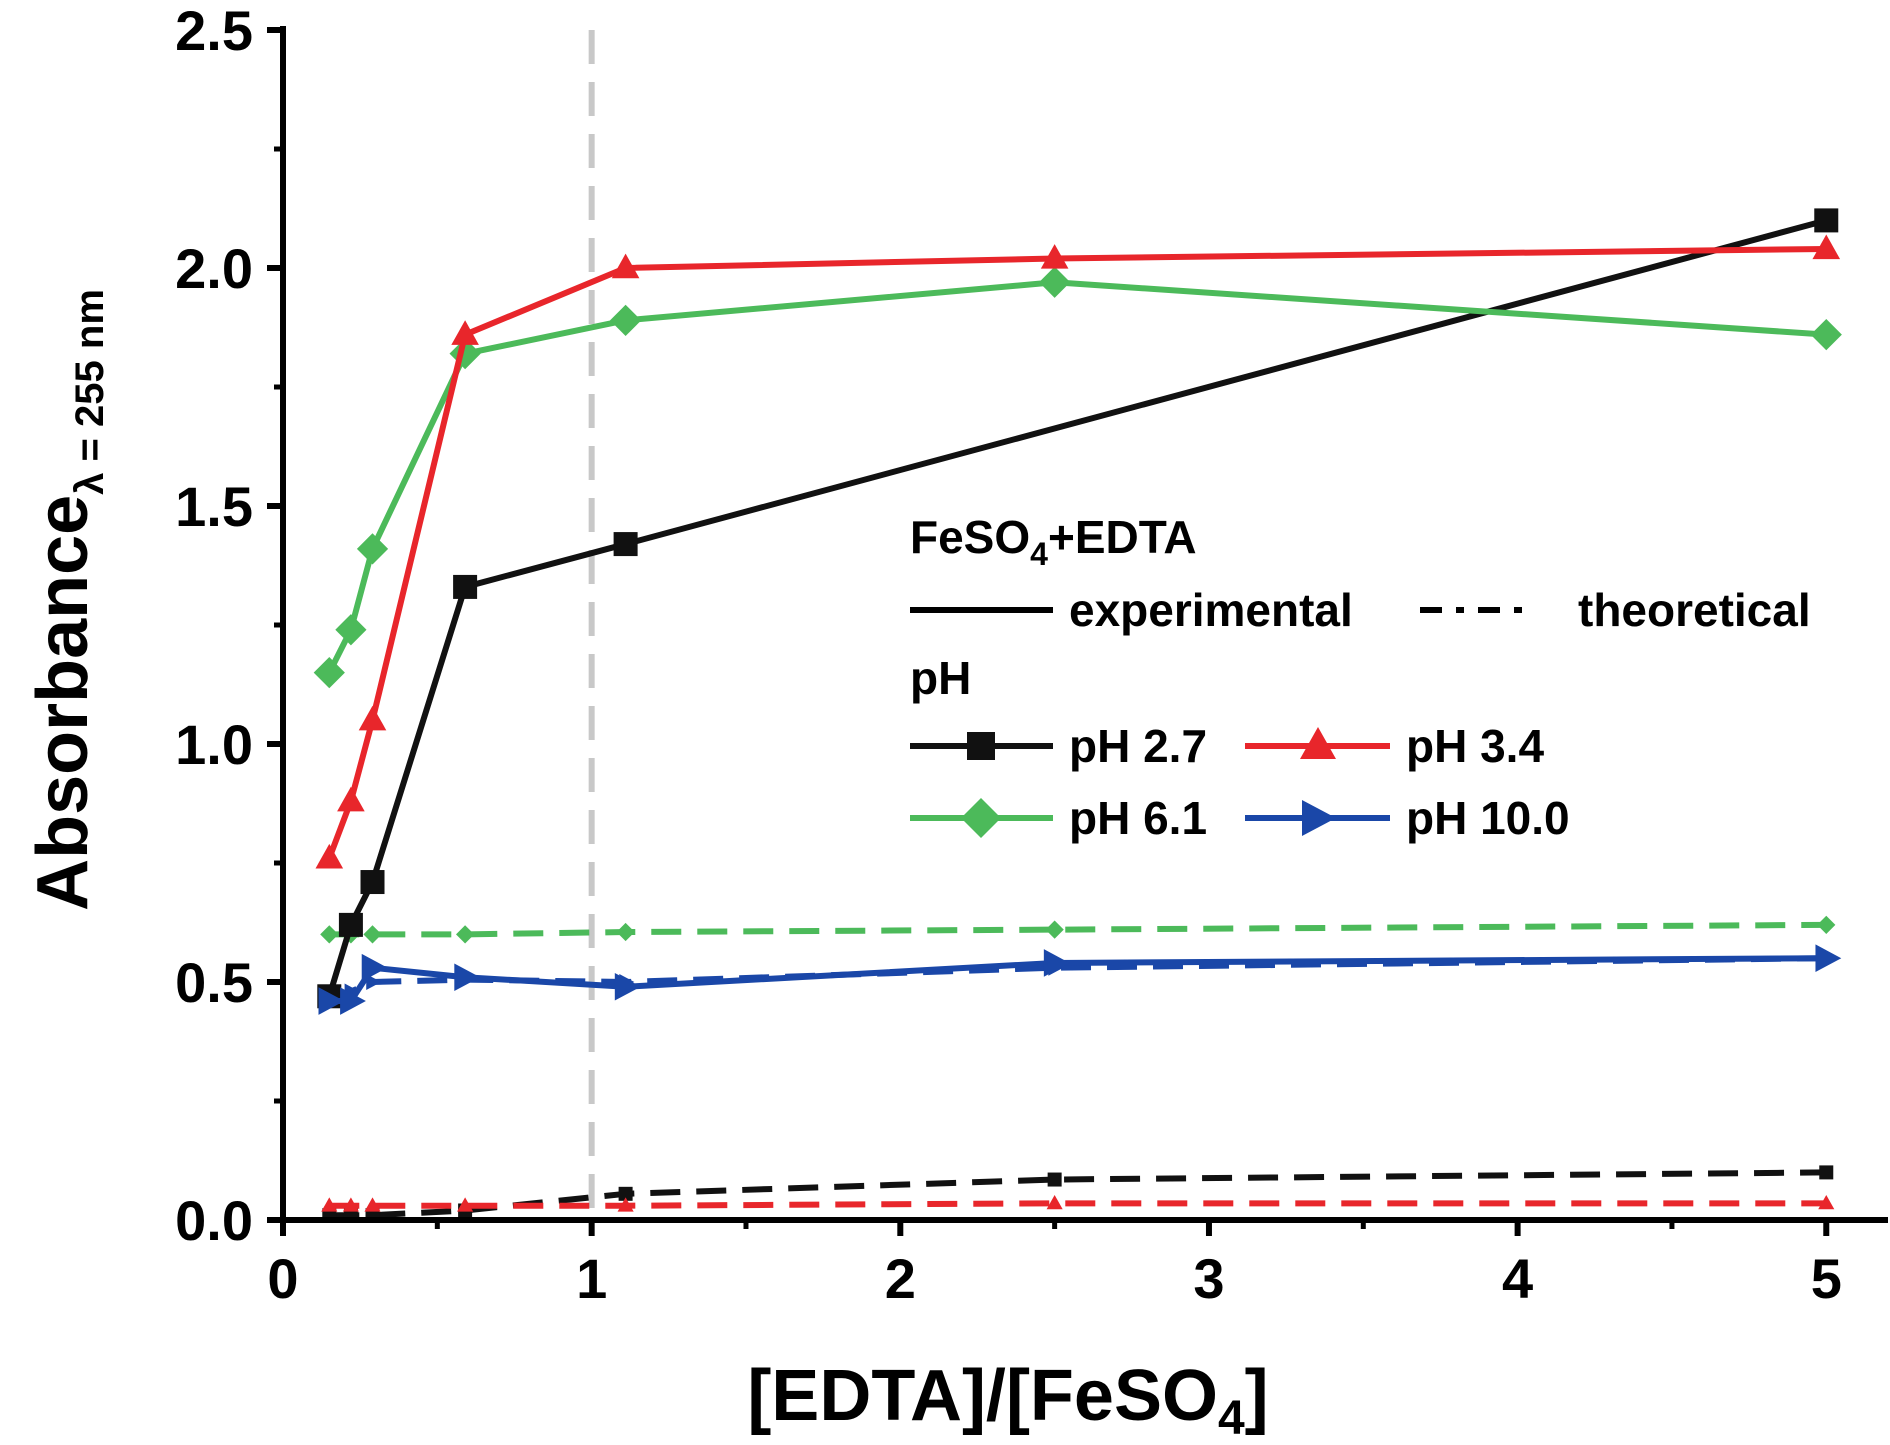  I want to click on x-tick-label: 3, so click(1208, 1278).